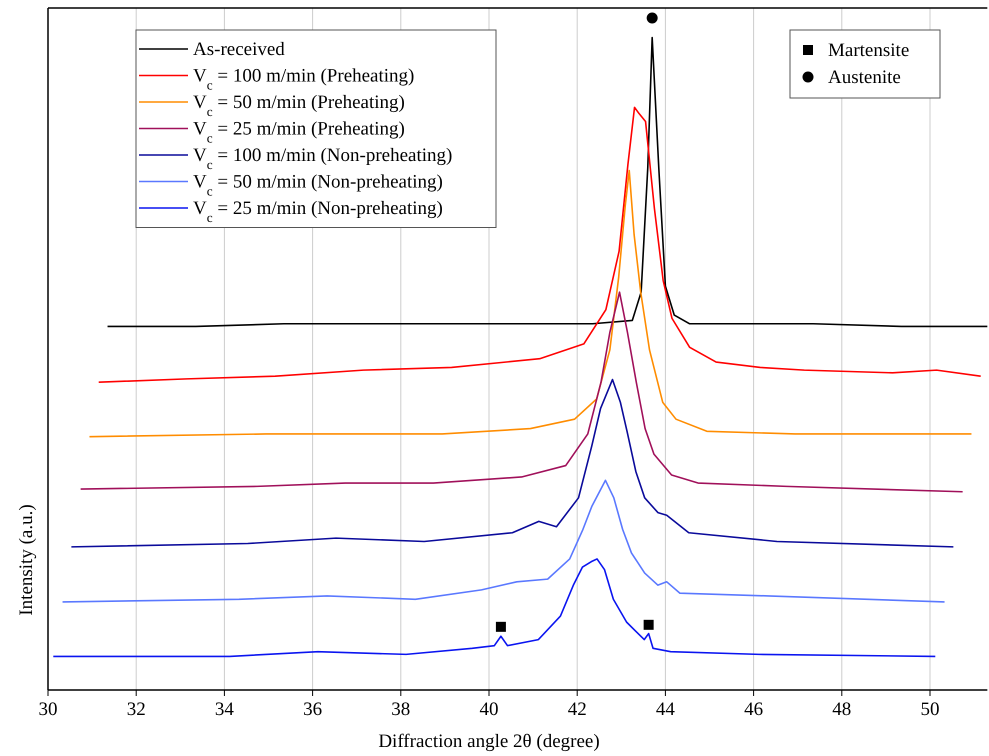 The height and width of the screenshot is (756, 989). What do you see at coordinates (666, 709) in the screenshot?
I see `x-tick-label: 44` at bounding box center [666, 709].